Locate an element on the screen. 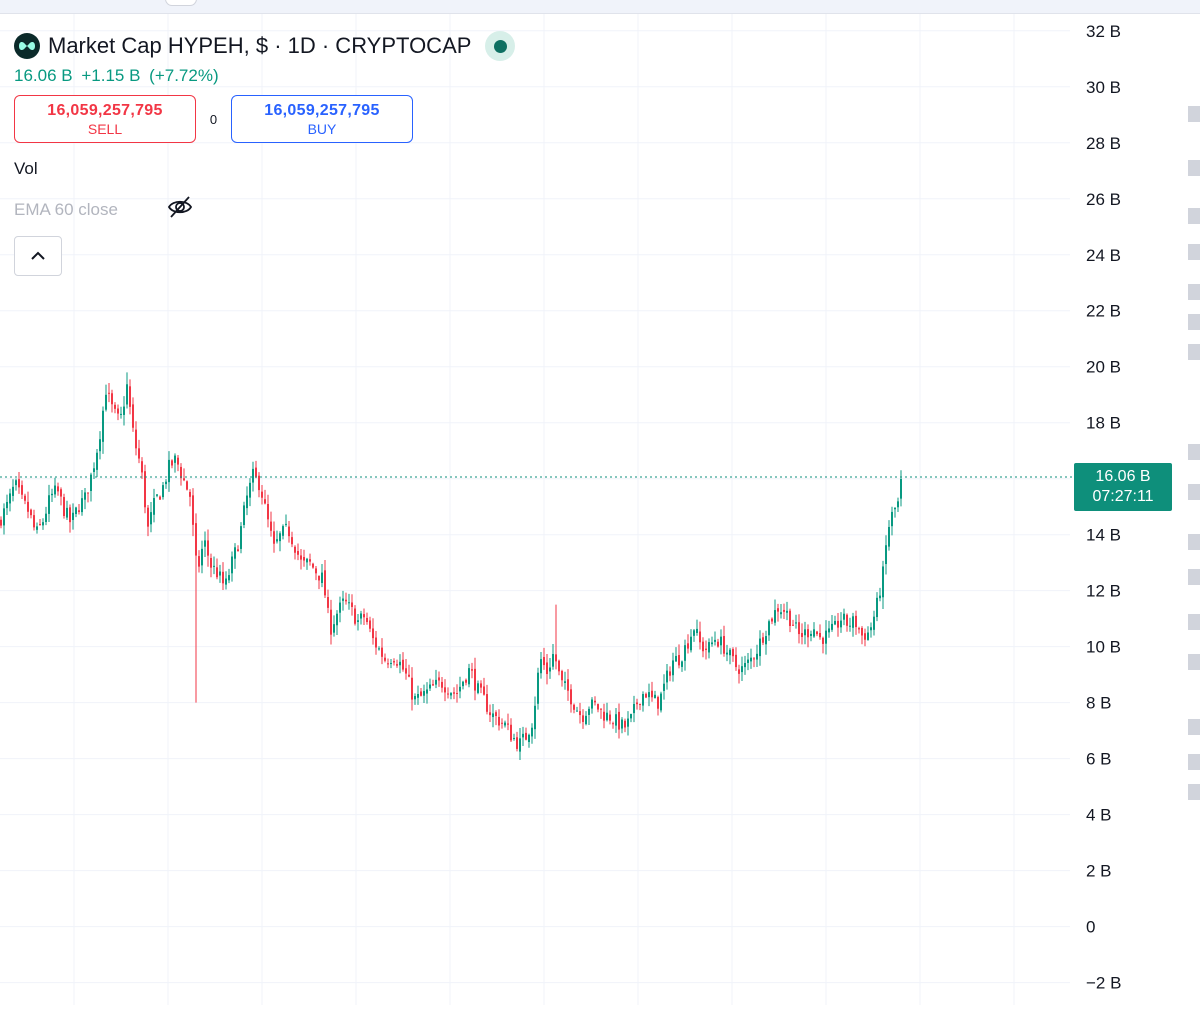  market-status-icon is located at coordinates (500, 46).